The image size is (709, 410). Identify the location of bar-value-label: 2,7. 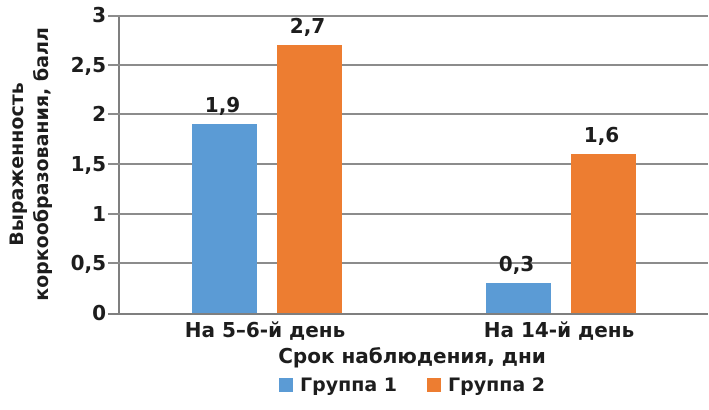
(307, 25).